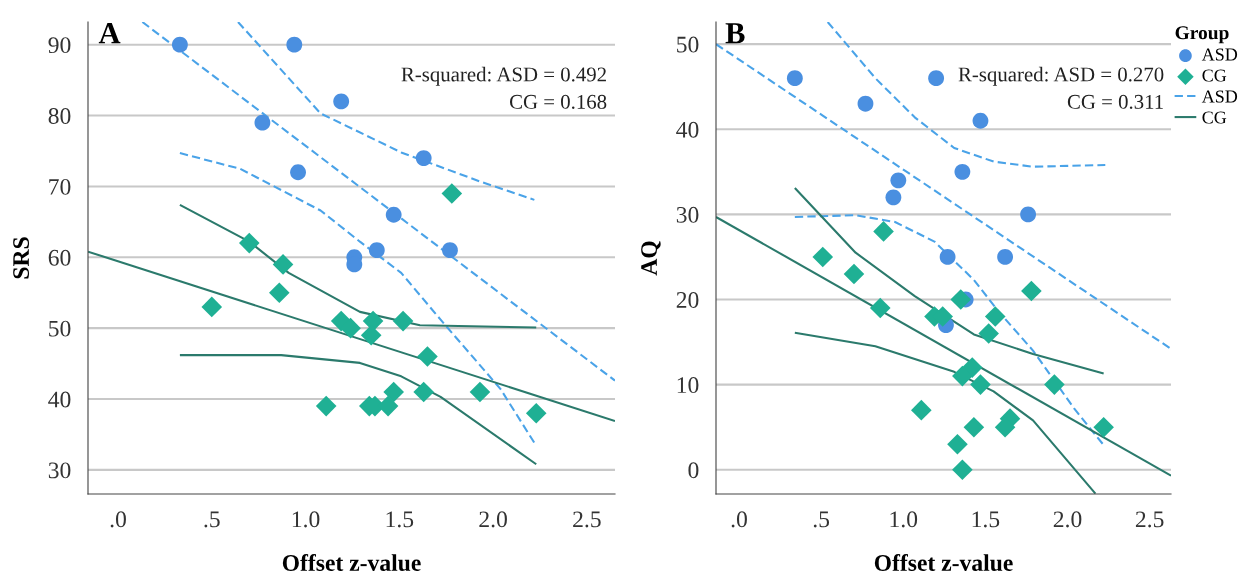  Describe the element at coordinates (21, 258) in the screenshot. I see `y-axis-title: SRS` at that location.